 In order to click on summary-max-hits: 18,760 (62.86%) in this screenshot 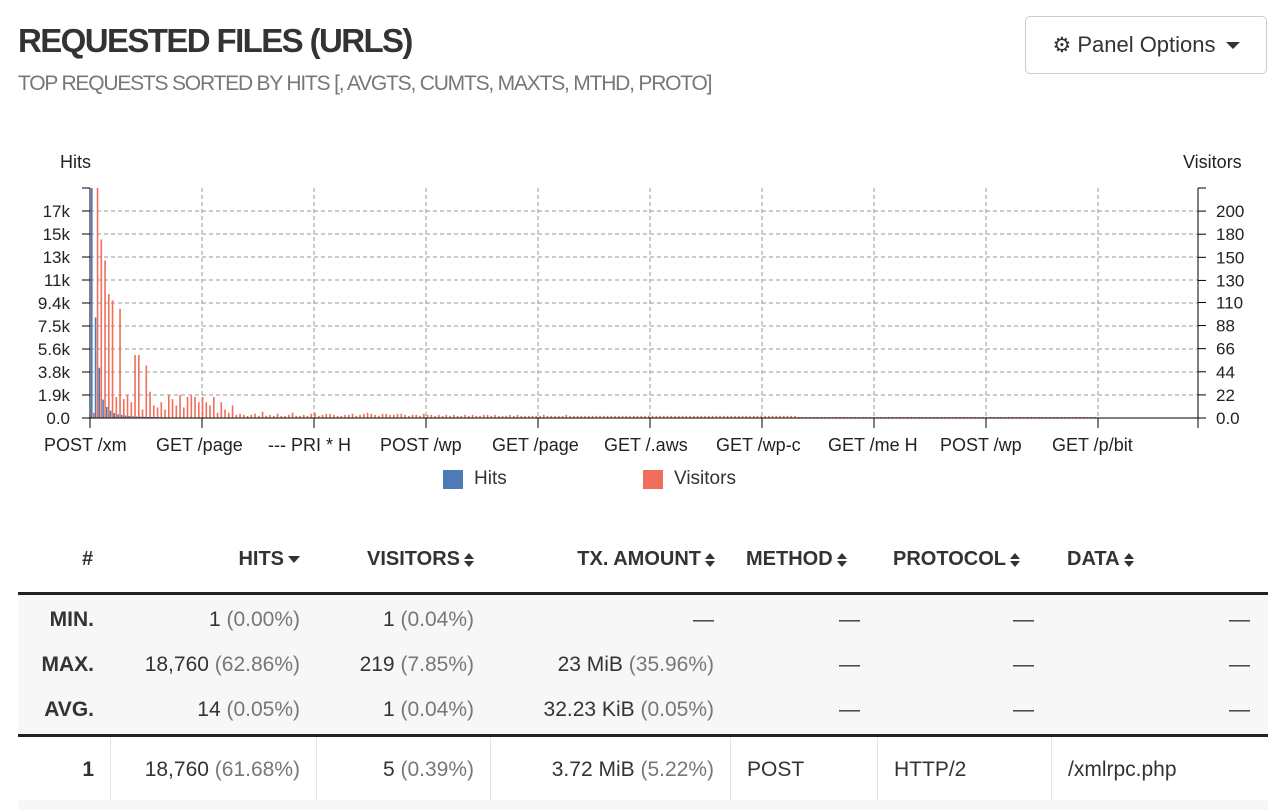, I will do `click(222, 664)`.